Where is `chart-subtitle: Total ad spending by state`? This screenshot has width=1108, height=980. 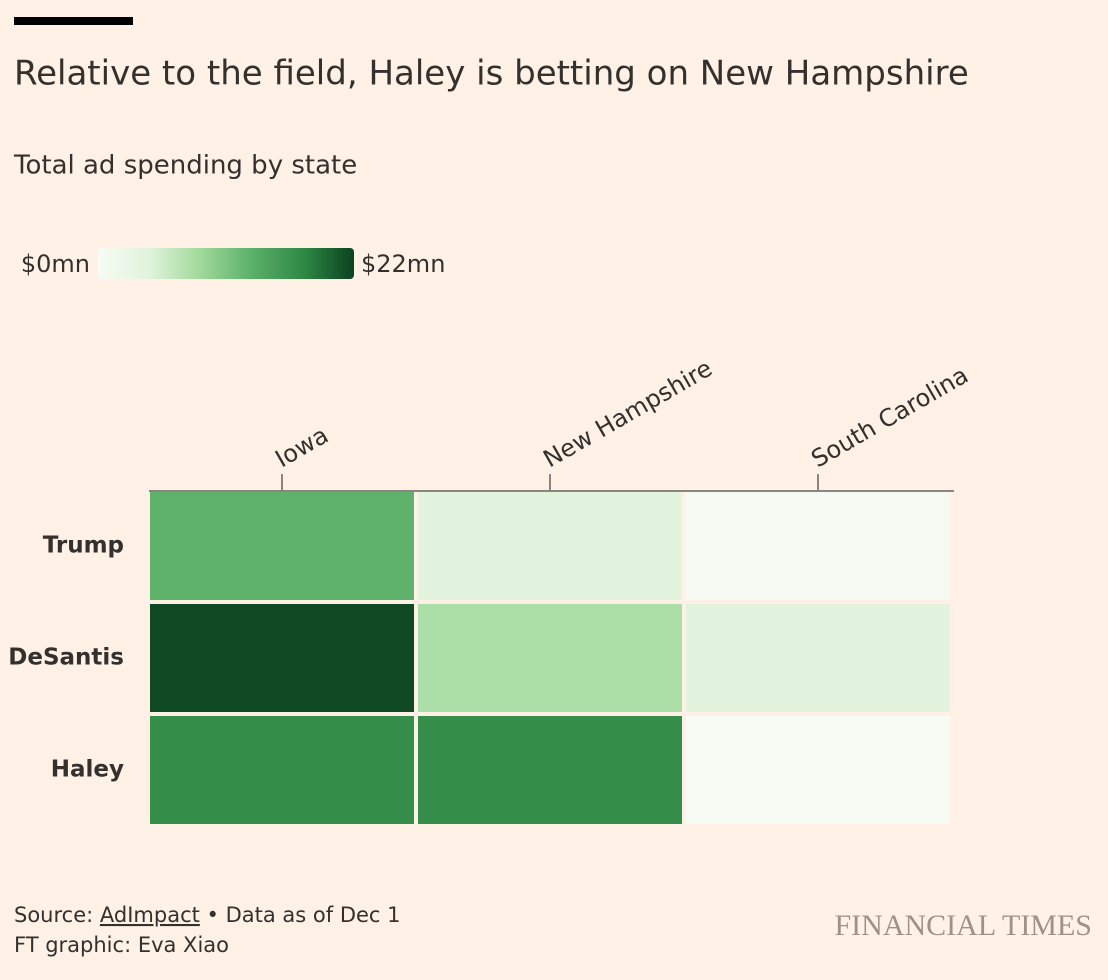
chart-subtitle: Total ad spending by state is located at coordinates (185, 166).